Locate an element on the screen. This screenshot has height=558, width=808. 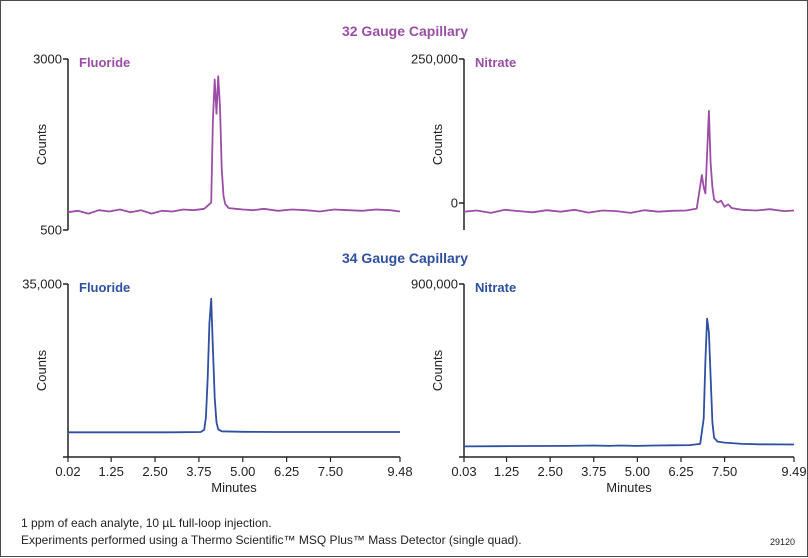
figure-code: 29120 is located at coordinates (782, 542).